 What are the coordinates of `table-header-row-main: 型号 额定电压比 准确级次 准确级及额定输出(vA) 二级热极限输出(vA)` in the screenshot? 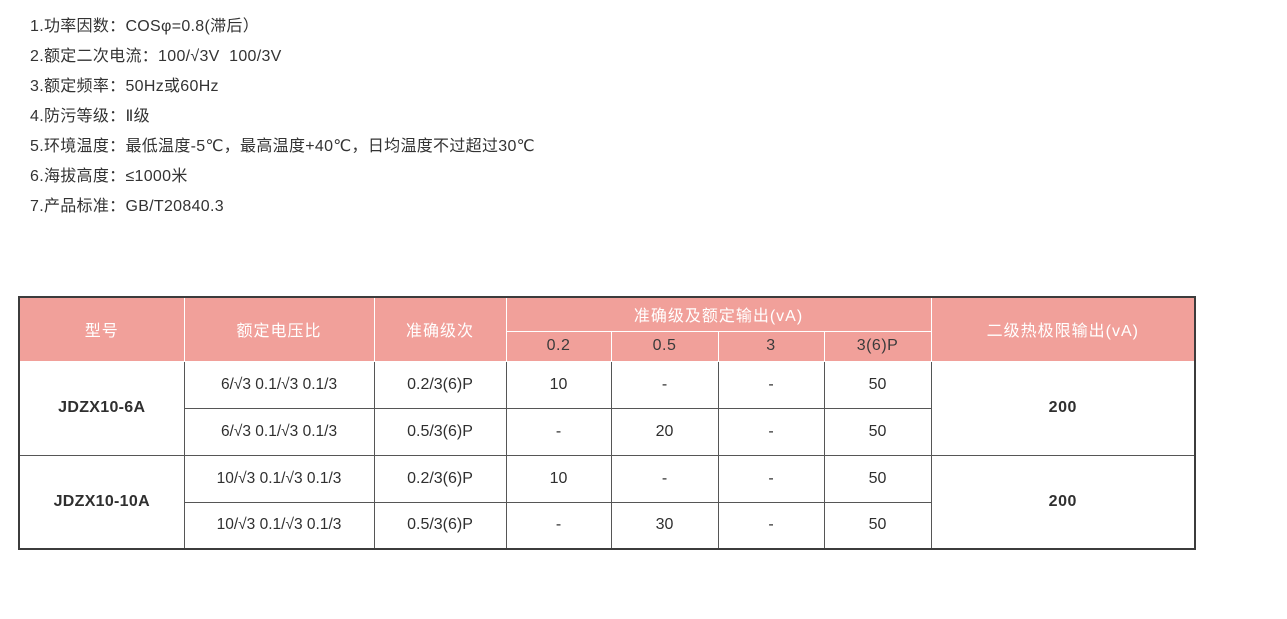 It's located at (607, 329).